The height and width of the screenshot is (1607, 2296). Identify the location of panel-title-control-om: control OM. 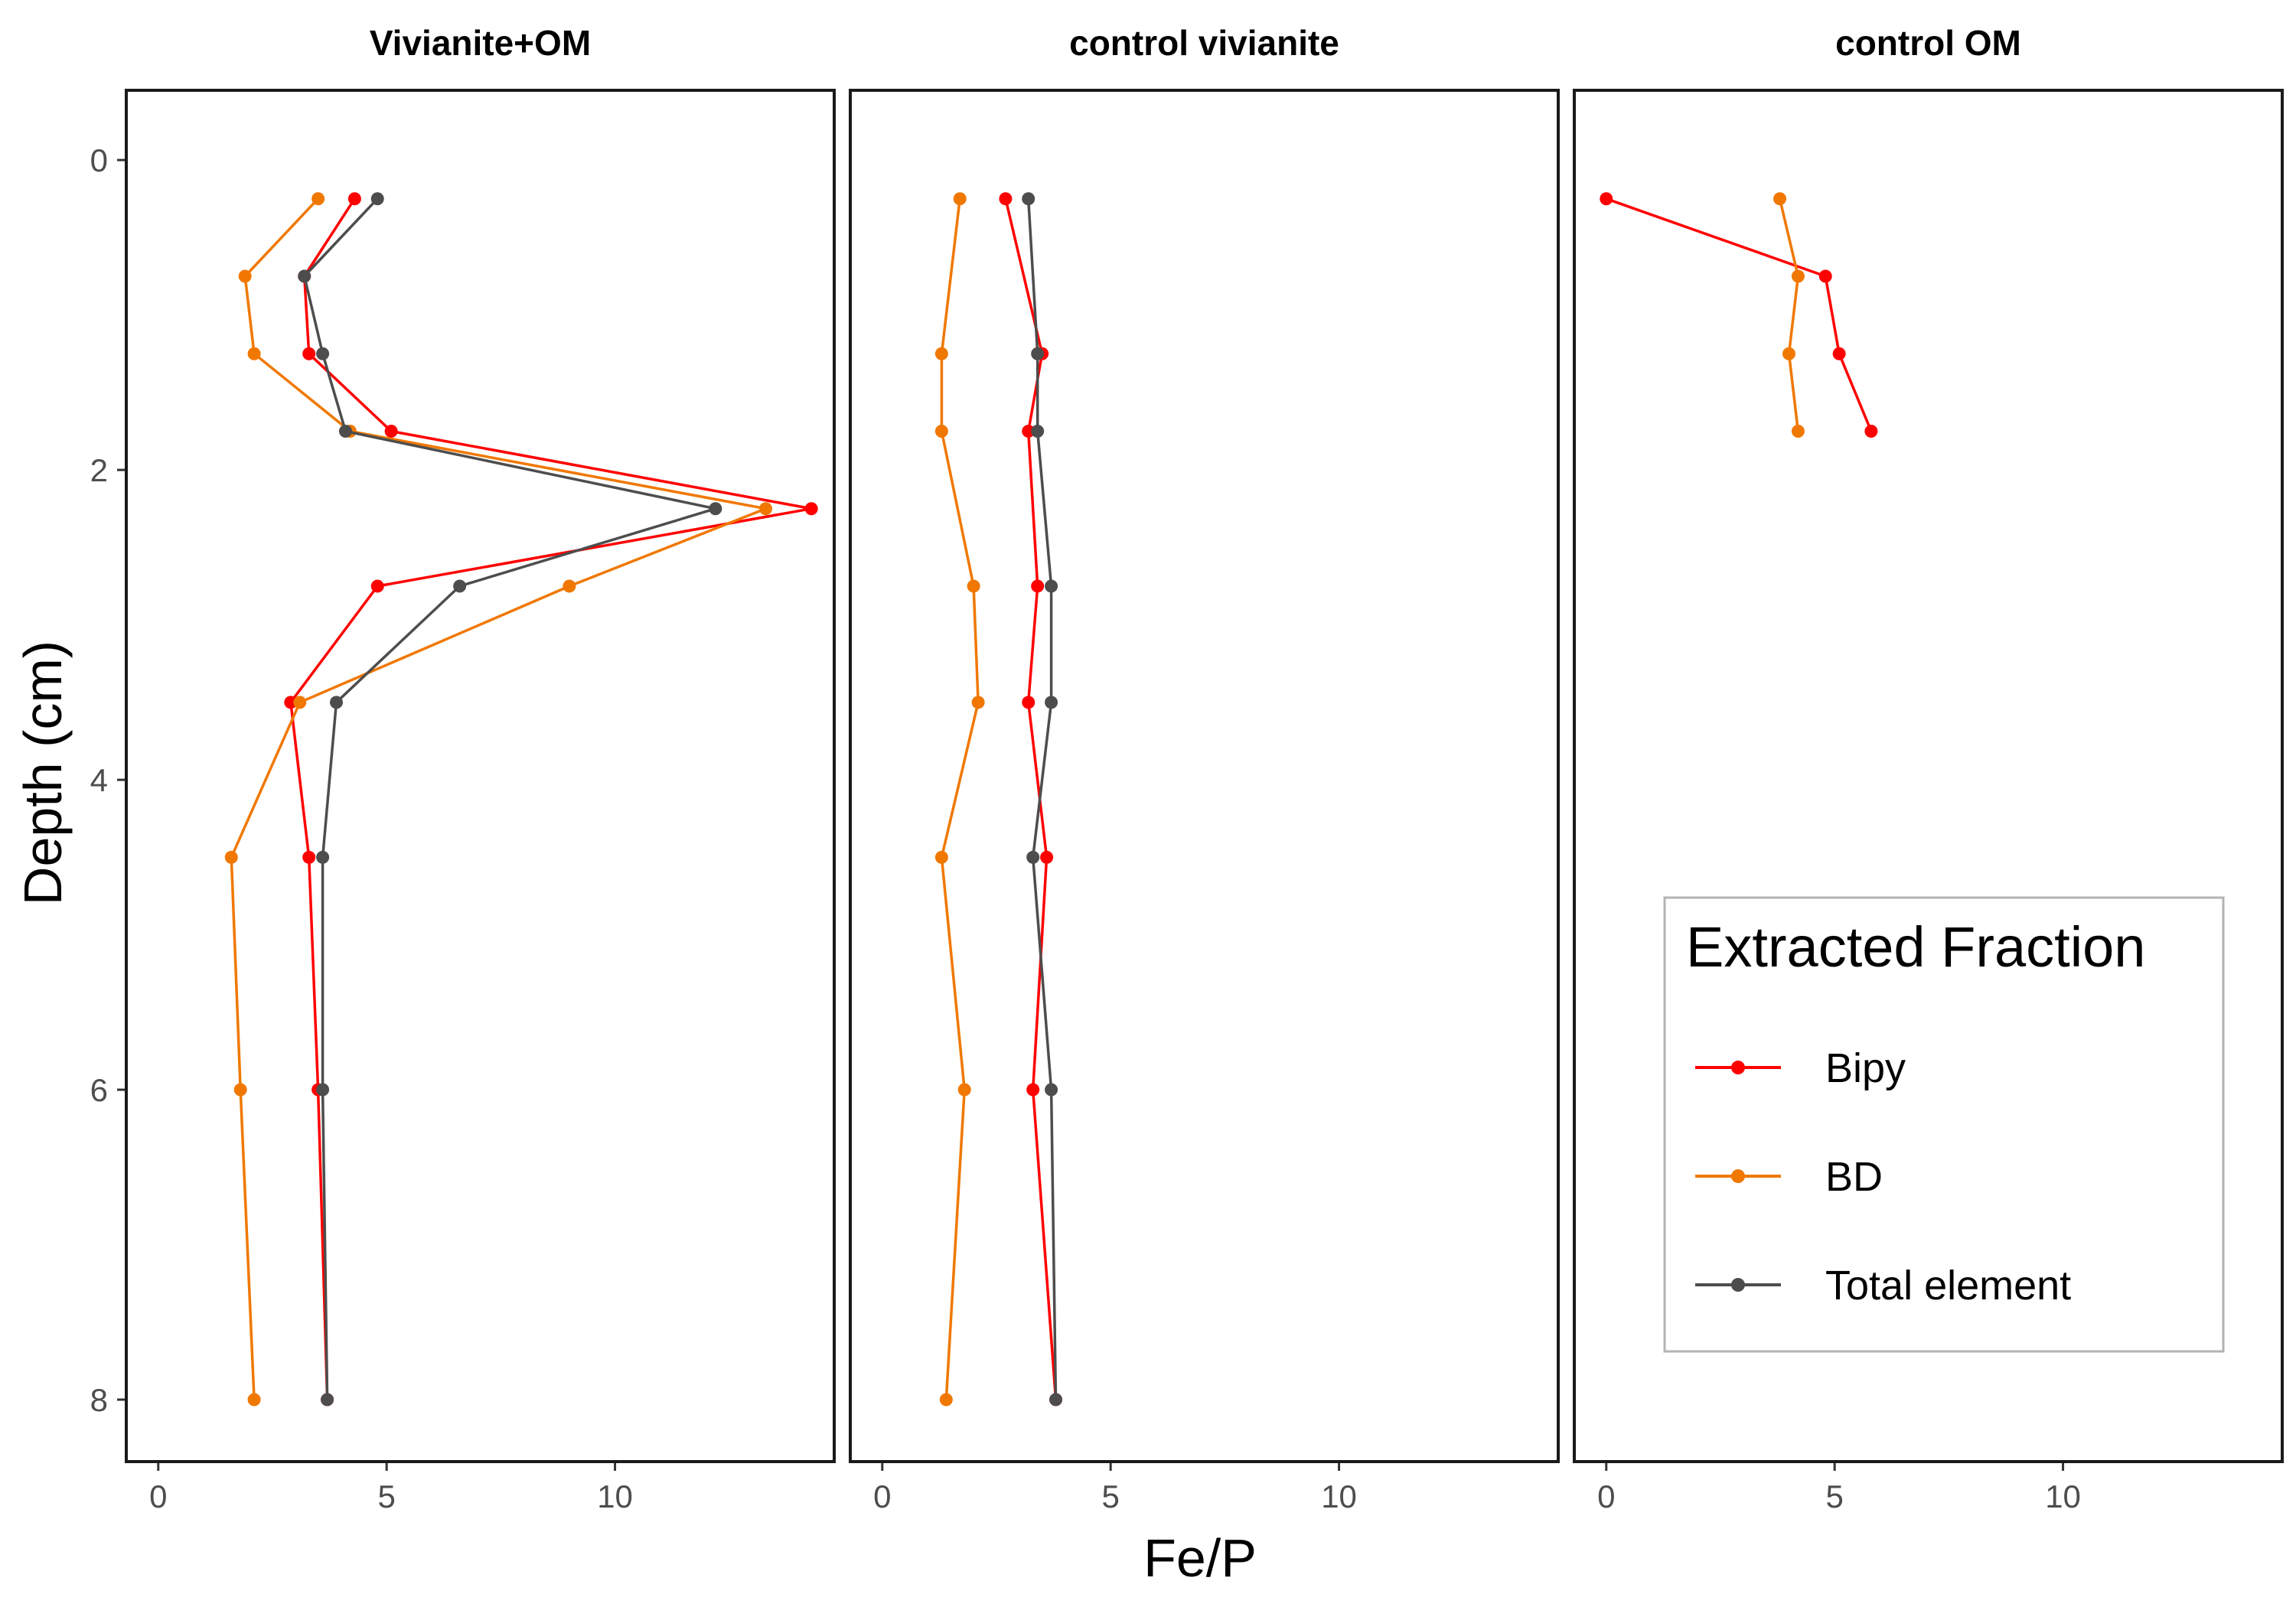
(1928, 43).